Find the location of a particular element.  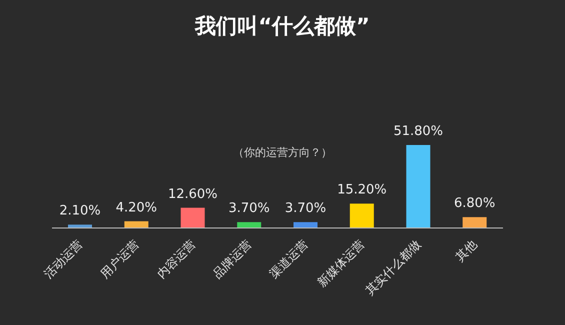

annotation: （你的运营方向？） is located at coordinates (282, 152).